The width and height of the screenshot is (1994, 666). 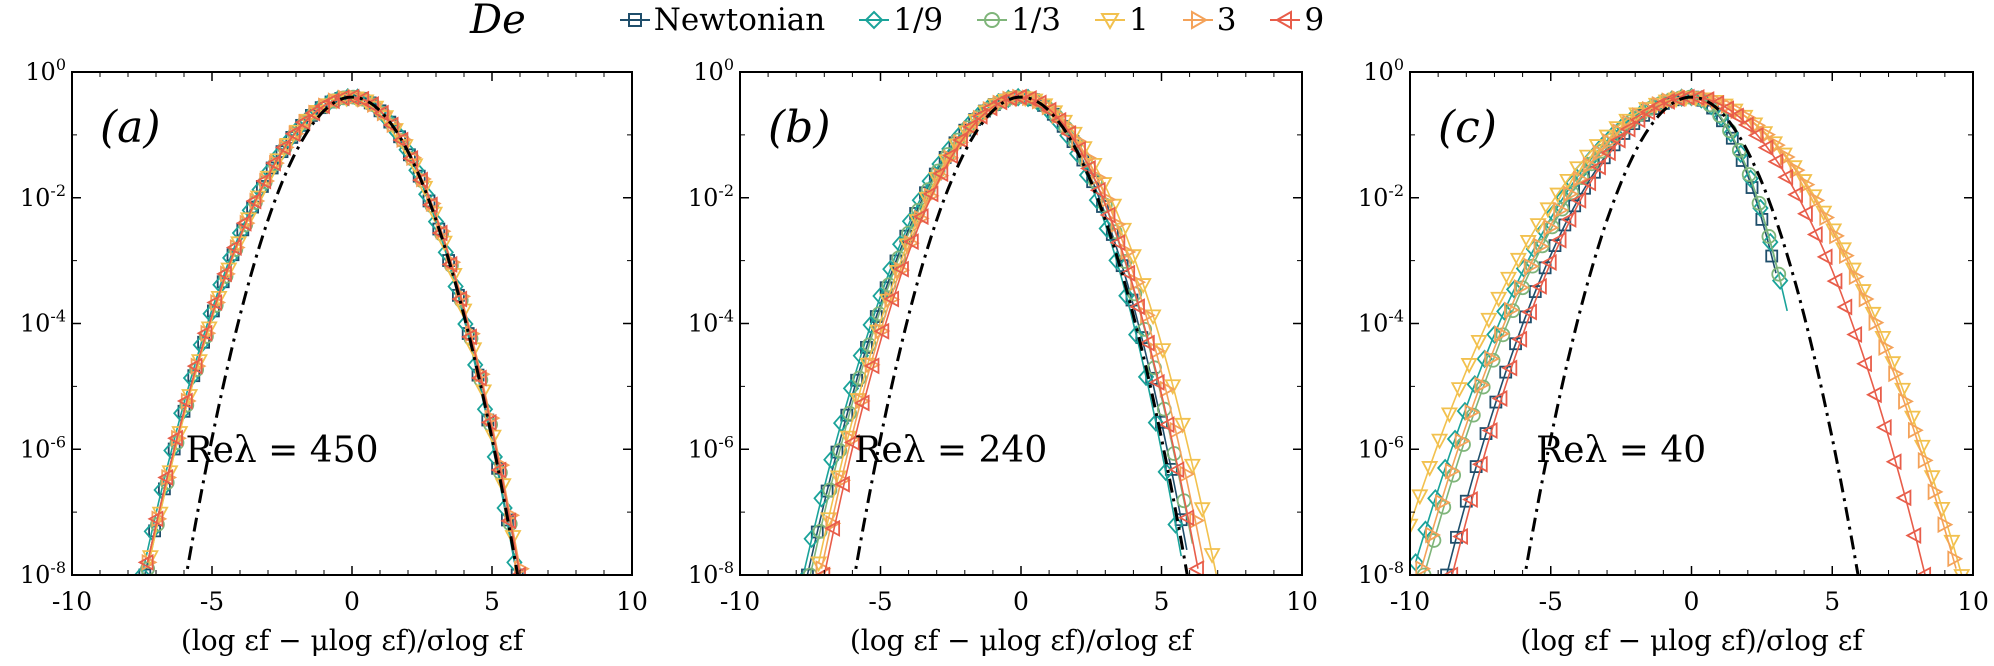 I want to click on series-line, so click(x=332, y=332).